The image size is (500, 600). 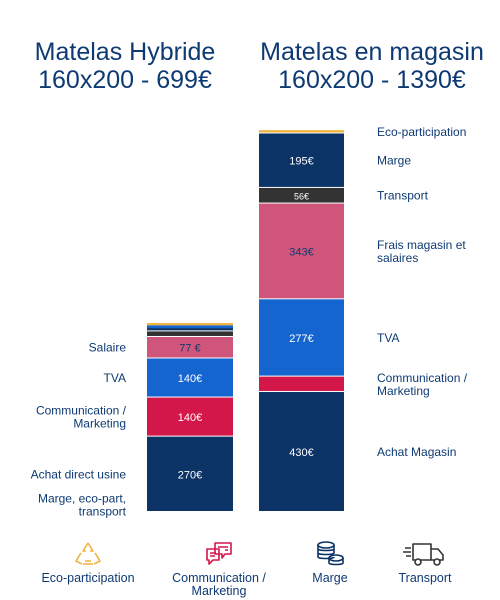 I want to click on data-label: 195€, so click(x=301, y=162).